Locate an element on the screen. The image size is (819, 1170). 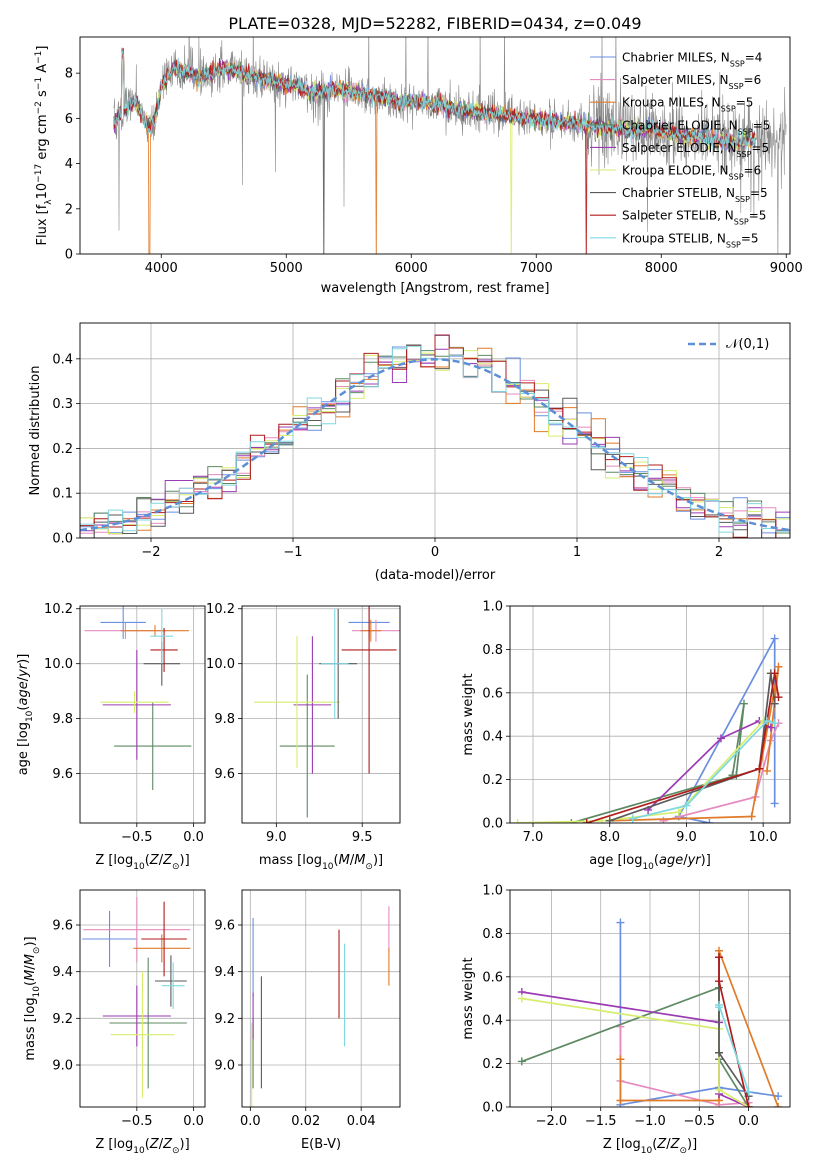
legend-n: =6 is located at coordinates (753, 80).